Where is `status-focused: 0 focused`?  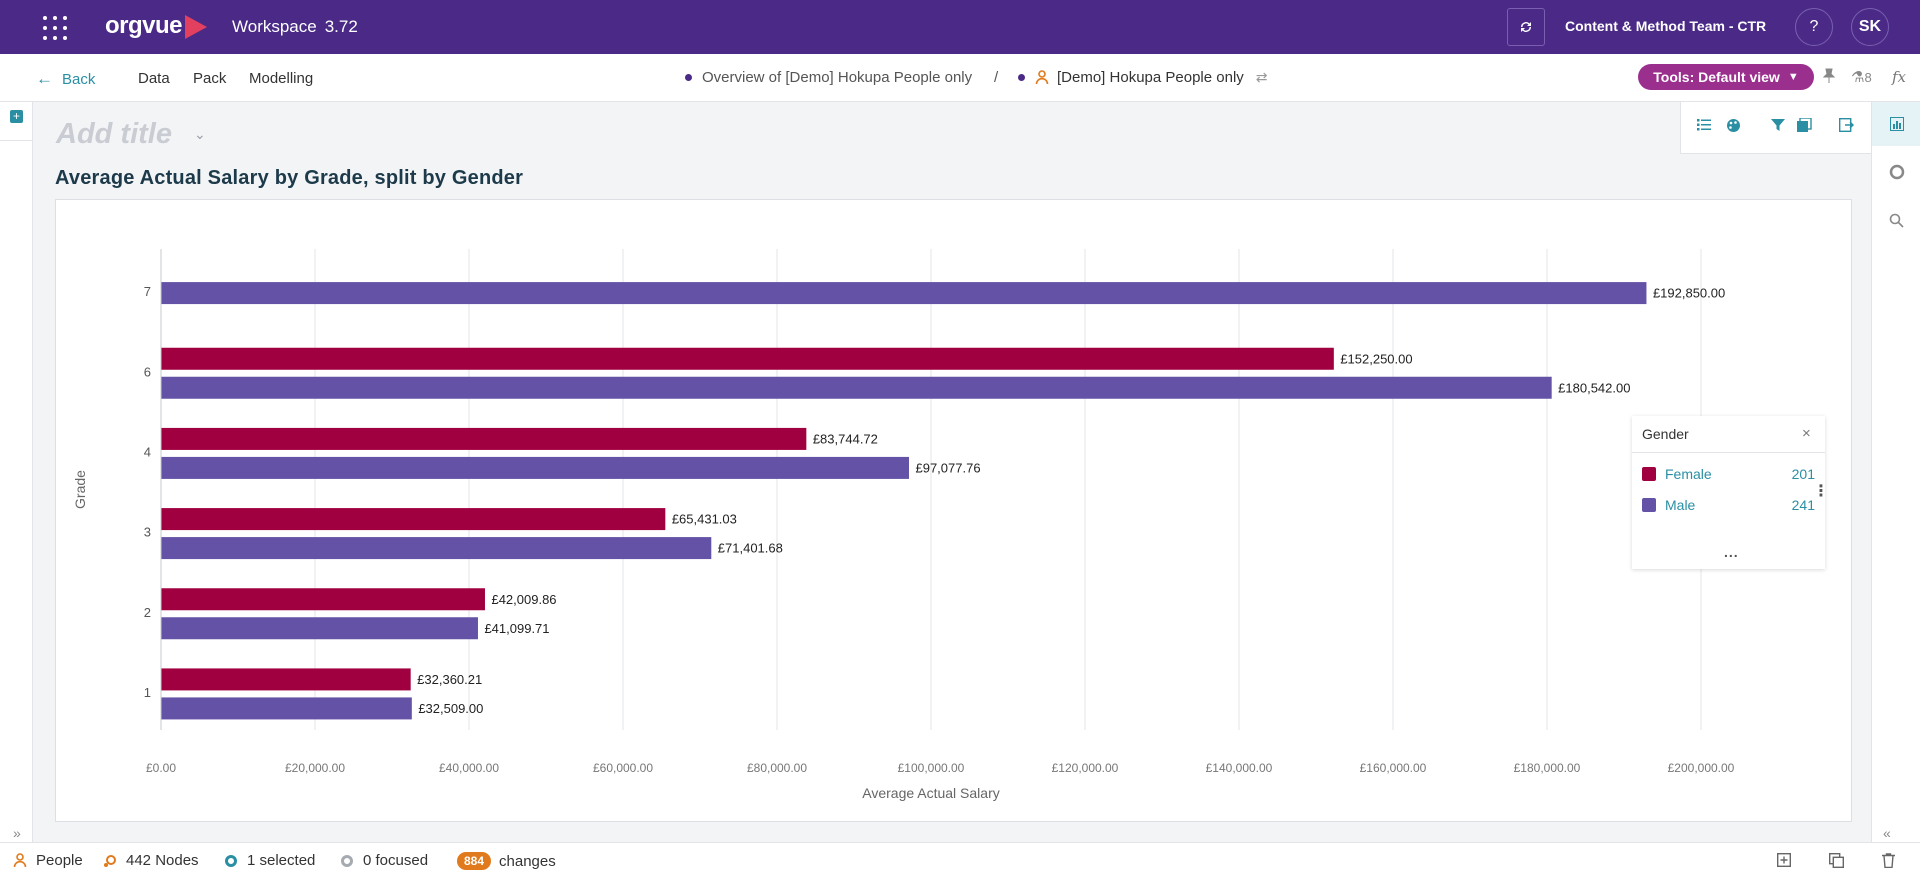
status-focused: 0 focused is located at coordinates (384, 860).